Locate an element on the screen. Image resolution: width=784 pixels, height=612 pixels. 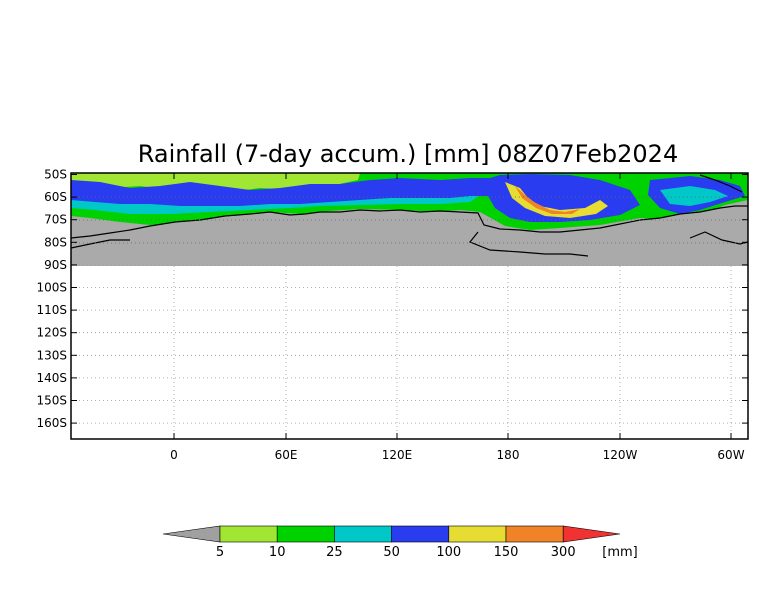
colorbar-unit: [mm] is located at coordinates (619, 552).